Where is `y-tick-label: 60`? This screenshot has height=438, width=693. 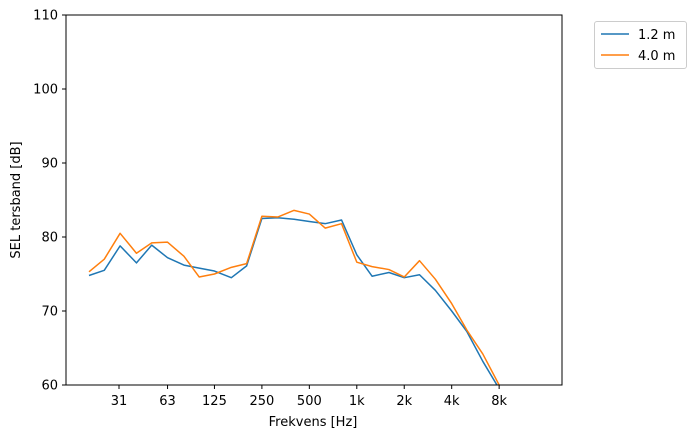
y-tick-label: 60 is located at coordinates (49, 386).